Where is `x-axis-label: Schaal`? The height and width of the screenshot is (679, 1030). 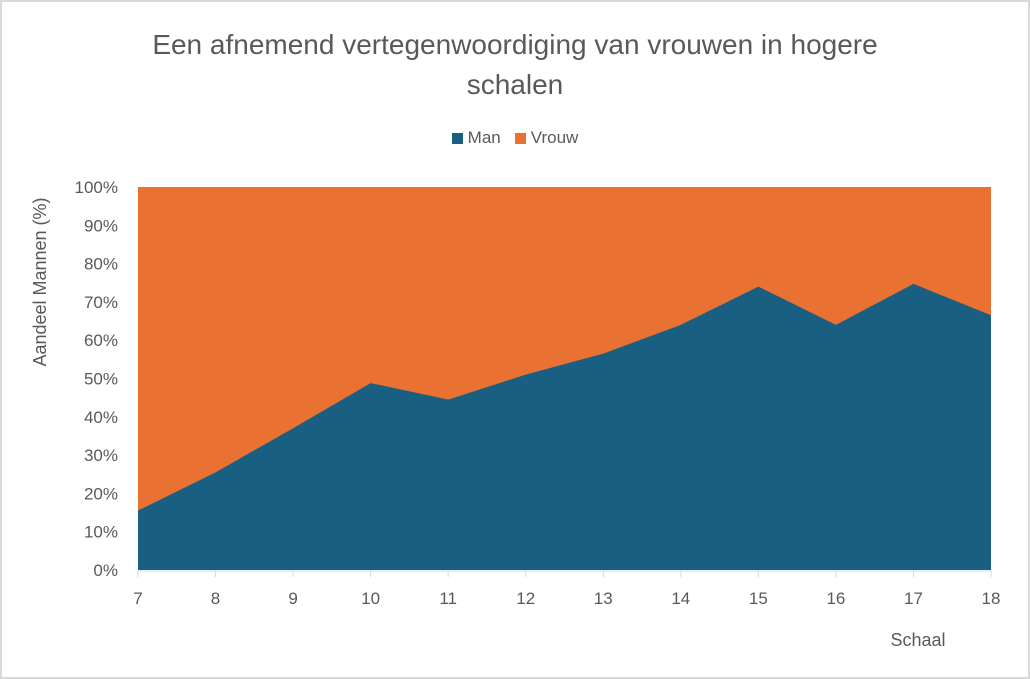 x-axis-label: Schaal is located at coordinates (917, 640).